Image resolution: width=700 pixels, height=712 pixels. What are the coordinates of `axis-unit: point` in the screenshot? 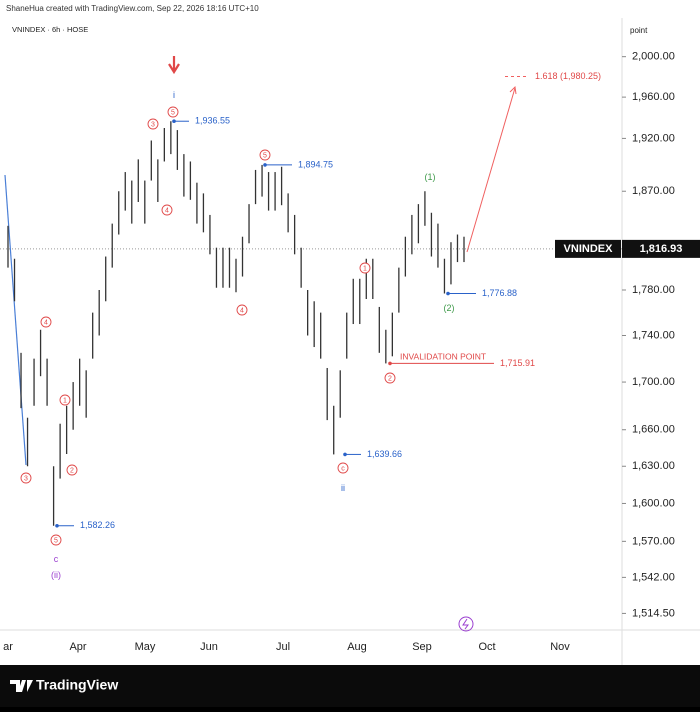 It's located at (639, 30).